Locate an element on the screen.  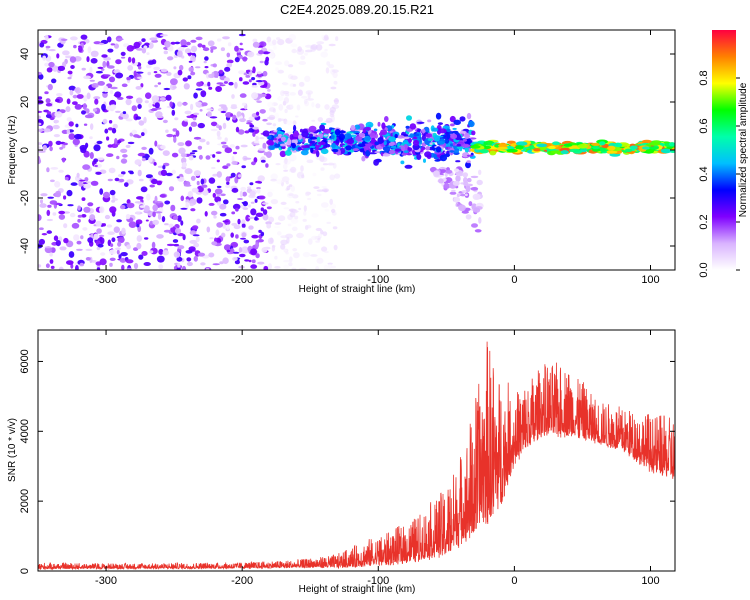
y-tick-label: 40 is located at coordinates (25, 54).